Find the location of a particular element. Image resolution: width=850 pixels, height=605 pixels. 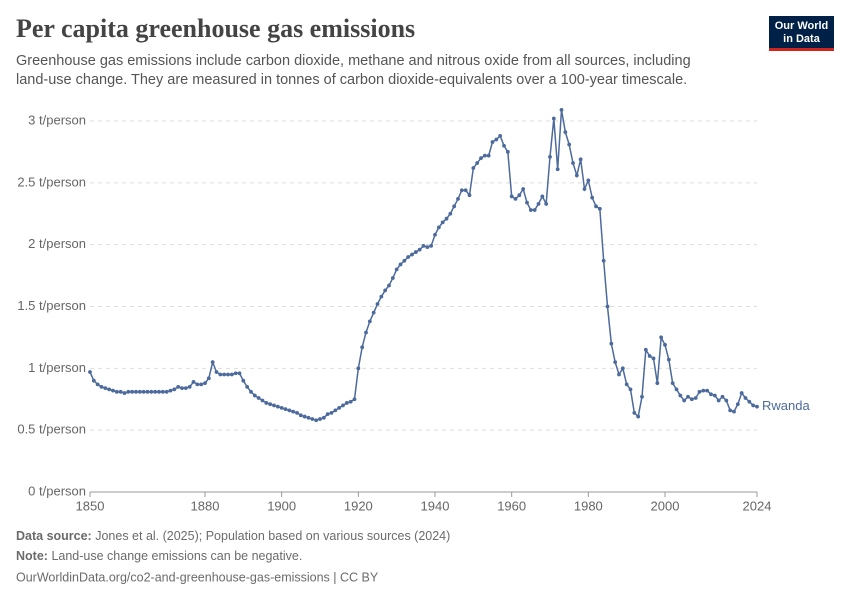

y-tick-label: 0 t/person is located at coordinates (57, 490).